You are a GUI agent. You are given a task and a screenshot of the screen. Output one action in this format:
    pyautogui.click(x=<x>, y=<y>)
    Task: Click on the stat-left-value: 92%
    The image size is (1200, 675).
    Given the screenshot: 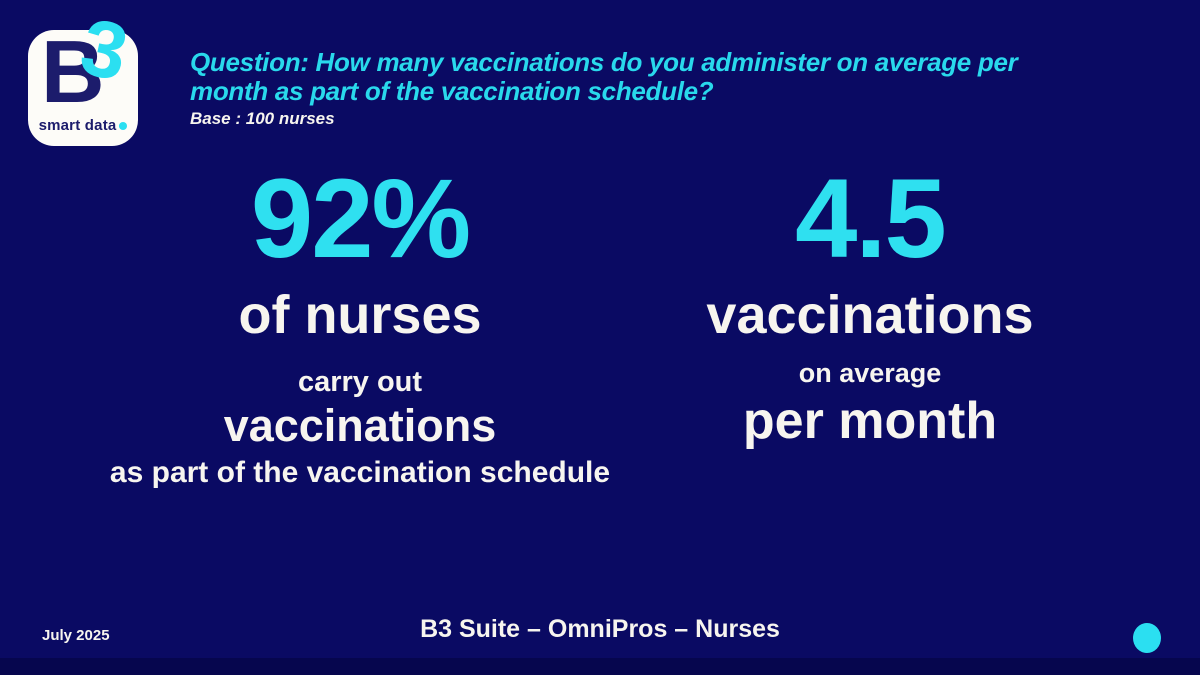 What is the action you would take?
    pyautogui.click(x=360, y=218)
    